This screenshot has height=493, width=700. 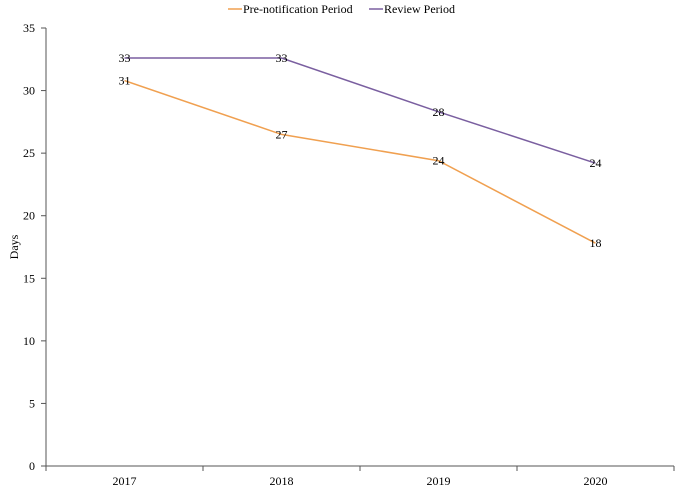 What do you see at coordinates (29, 91) in the screenshot?
I see `y-tick-label: 30` at bounding box center [29, 91].